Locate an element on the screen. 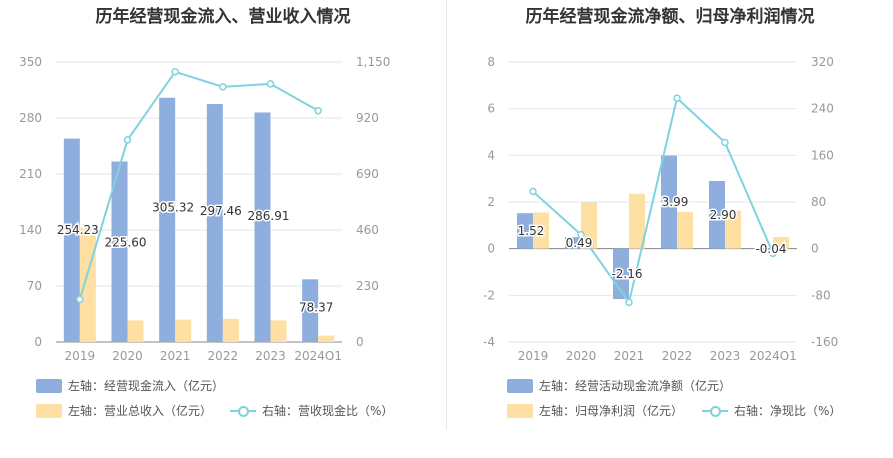 The height and width of the screenshot is (458, 893). y-tick-label: 4 is located at coordinates (491, 155).